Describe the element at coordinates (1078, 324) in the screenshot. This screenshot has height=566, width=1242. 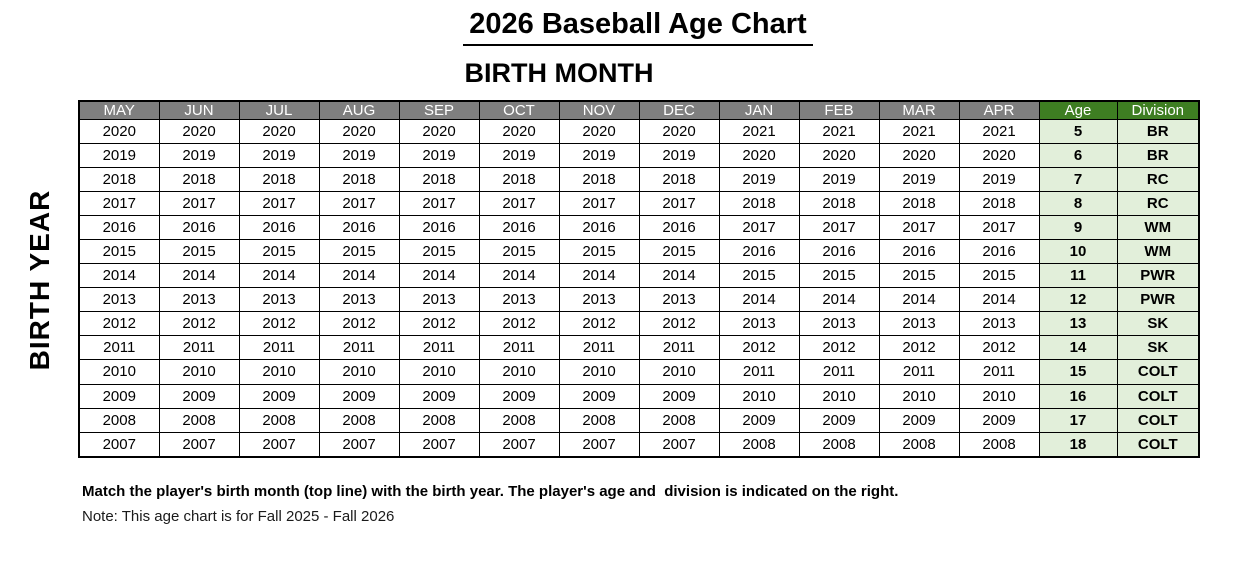
I see `age-cell: 13` at that location.